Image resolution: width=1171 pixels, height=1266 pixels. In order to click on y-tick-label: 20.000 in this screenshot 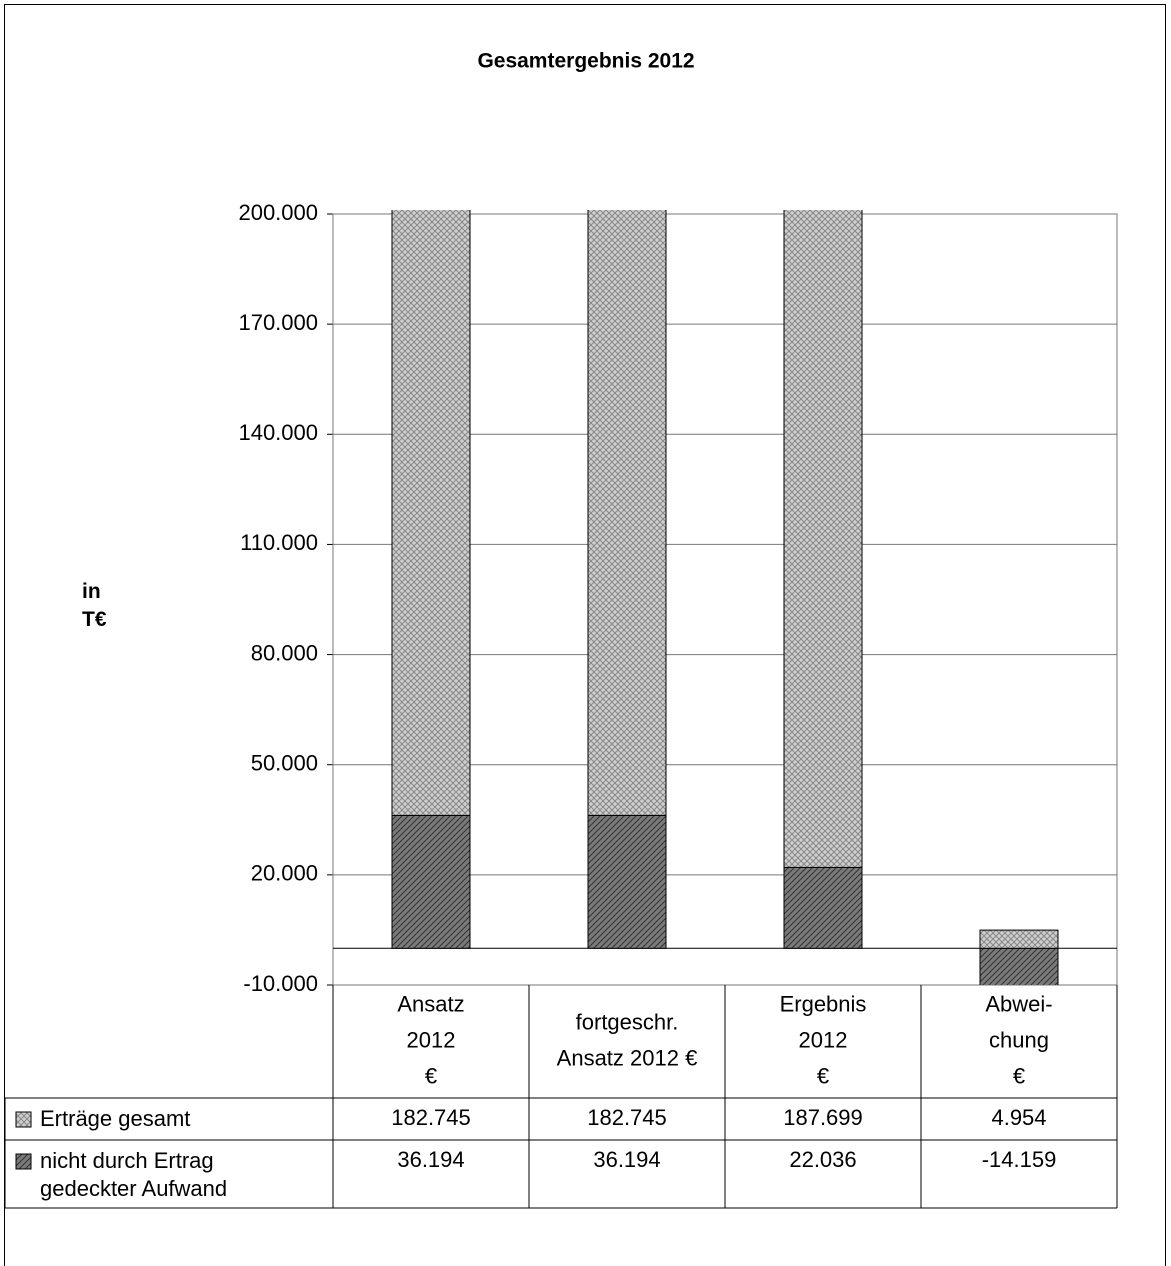, I will do `click(284, 873)`.